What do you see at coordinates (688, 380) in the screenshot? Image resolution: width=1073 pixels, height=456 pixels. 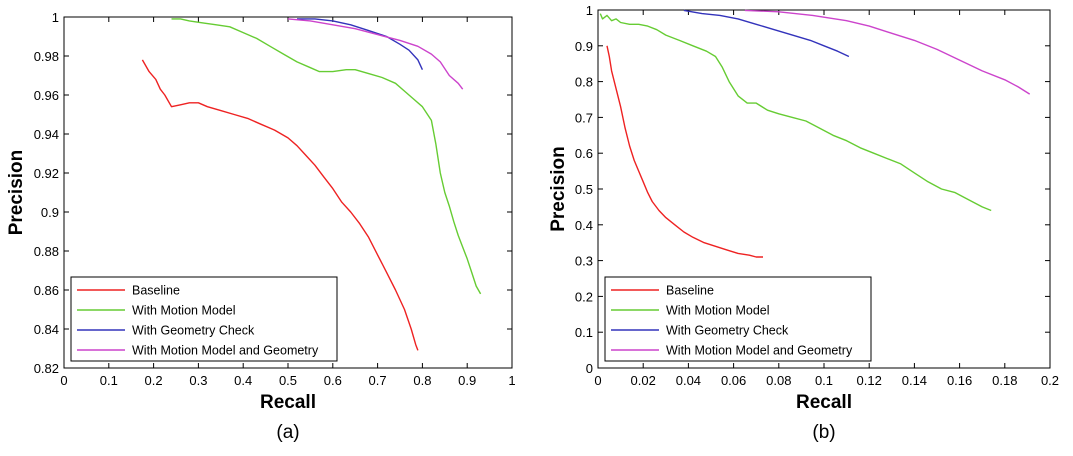 I see `x-tick-label: 0.04` at bounding box center [688, 380].